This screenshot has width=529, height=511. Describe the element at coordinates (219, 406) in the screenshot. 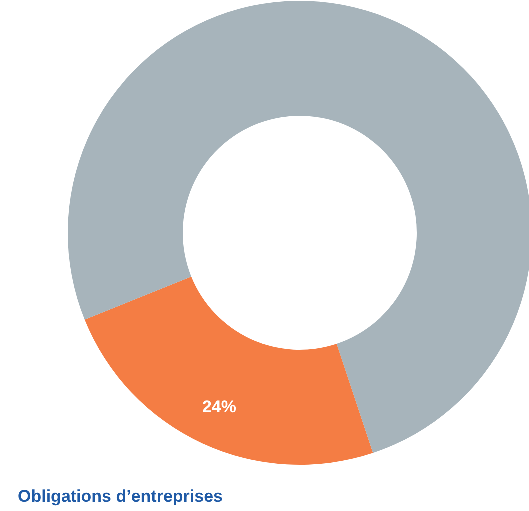

I see `data-label: 24%` at that location.